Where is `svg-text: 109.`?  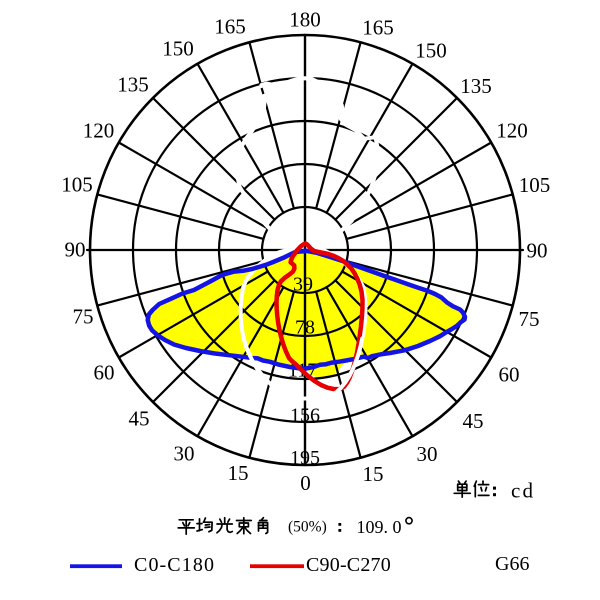 svg-text: 109. is located at coordinates (373, 527).